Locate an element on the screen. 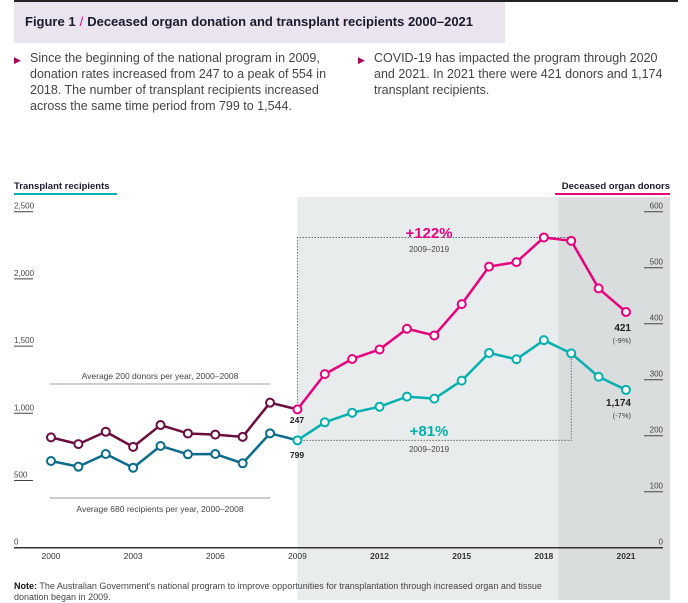 The image size is (688, 603). recipients-growth-bracket is located at coordinates (434, 397).